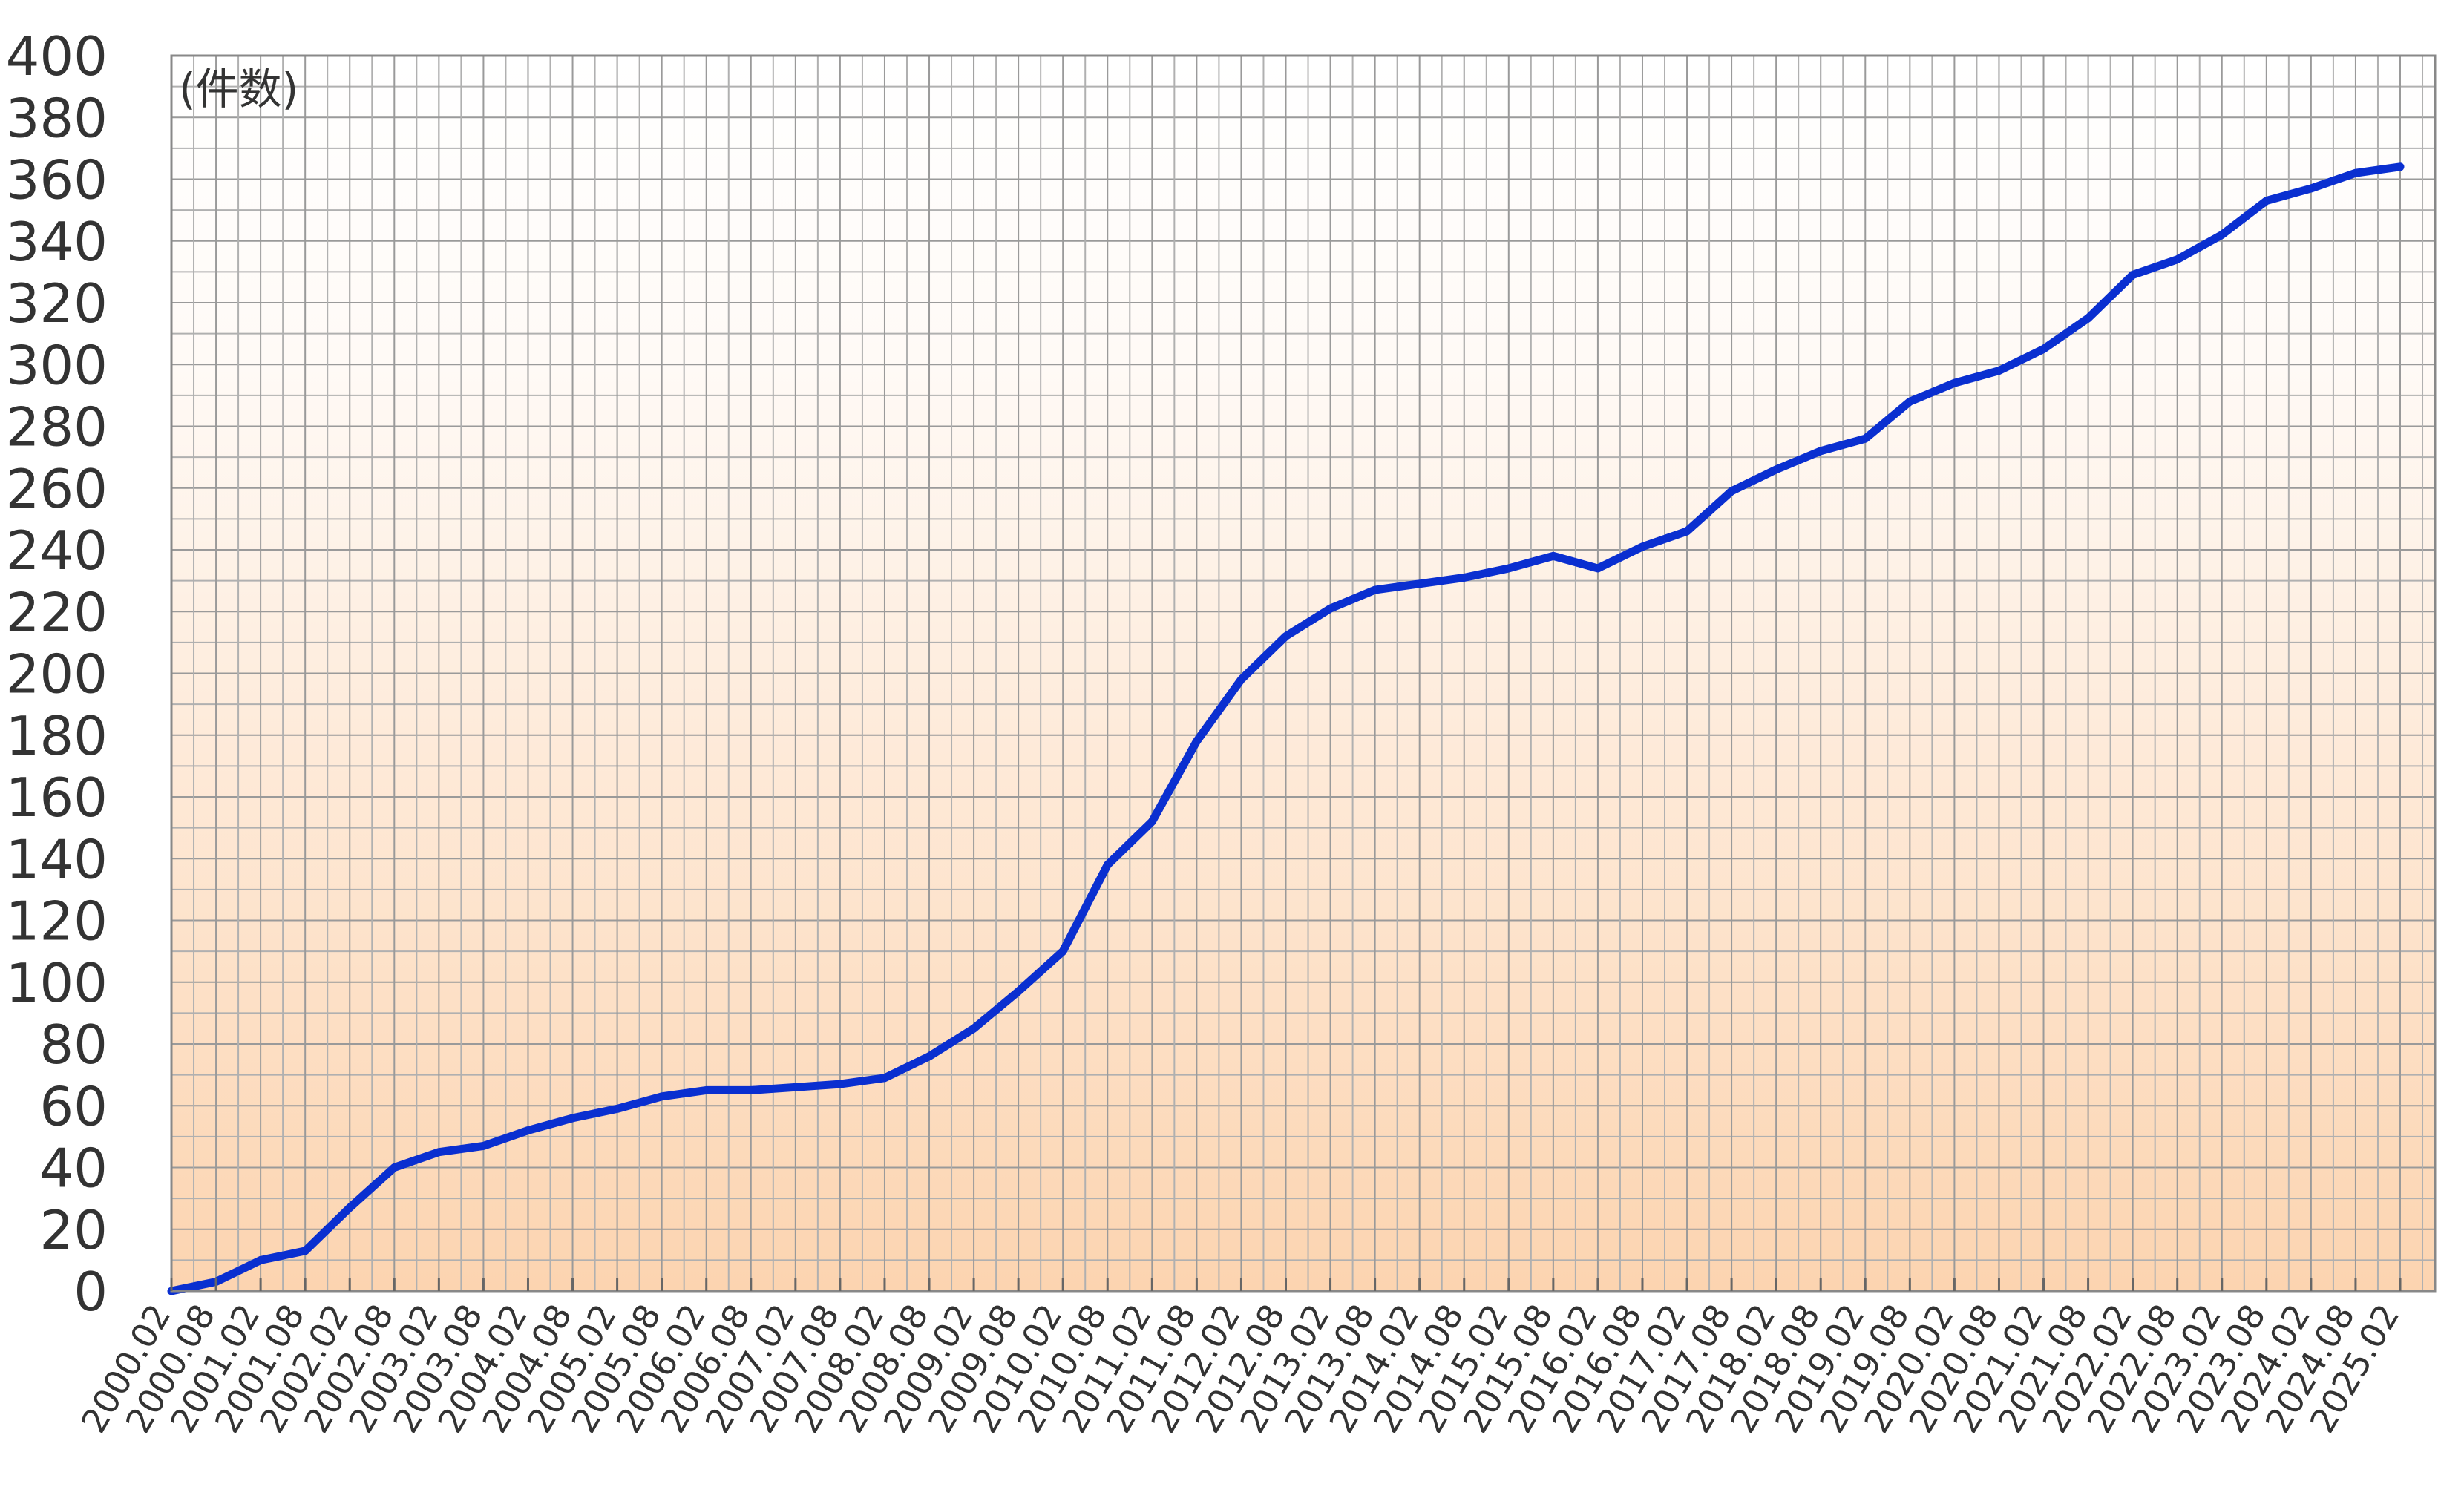 This screenshot has width=2464, height=1501. Describe the element at coordinates (73, 1168) in the screenshot. I see `y-tick-label: 40` at that location.